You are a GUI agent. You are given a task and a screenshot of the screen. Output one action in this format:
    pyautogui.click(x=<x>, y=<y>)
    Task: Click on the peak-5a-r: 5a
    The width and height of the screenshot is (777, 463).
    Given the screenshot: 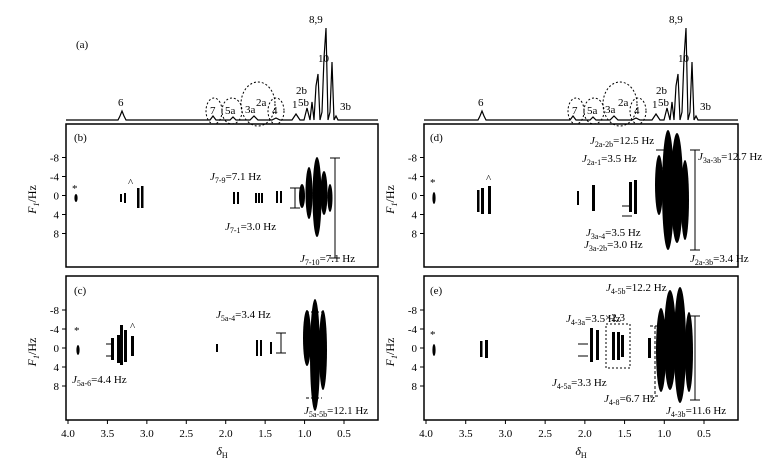 What is the action you would take?
    pyautogui.click(x=592, y=111)
    